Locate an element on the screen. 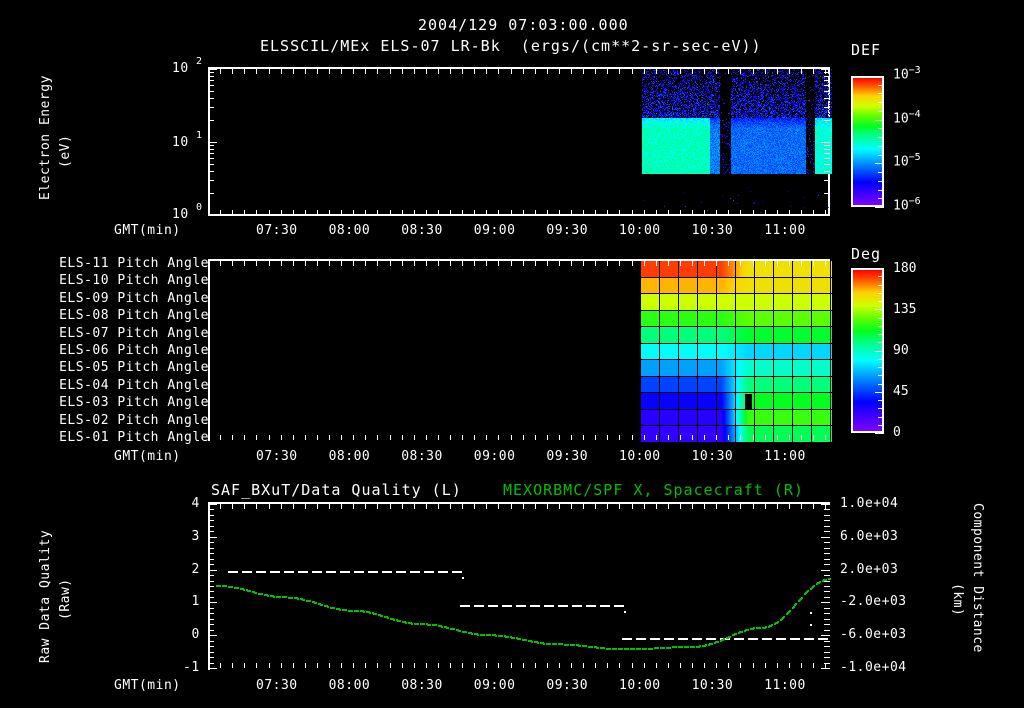 The height and width of the screenshot is (708, 1024). xtick-label-1030: 10:30 is located at coordinates (712, 230).